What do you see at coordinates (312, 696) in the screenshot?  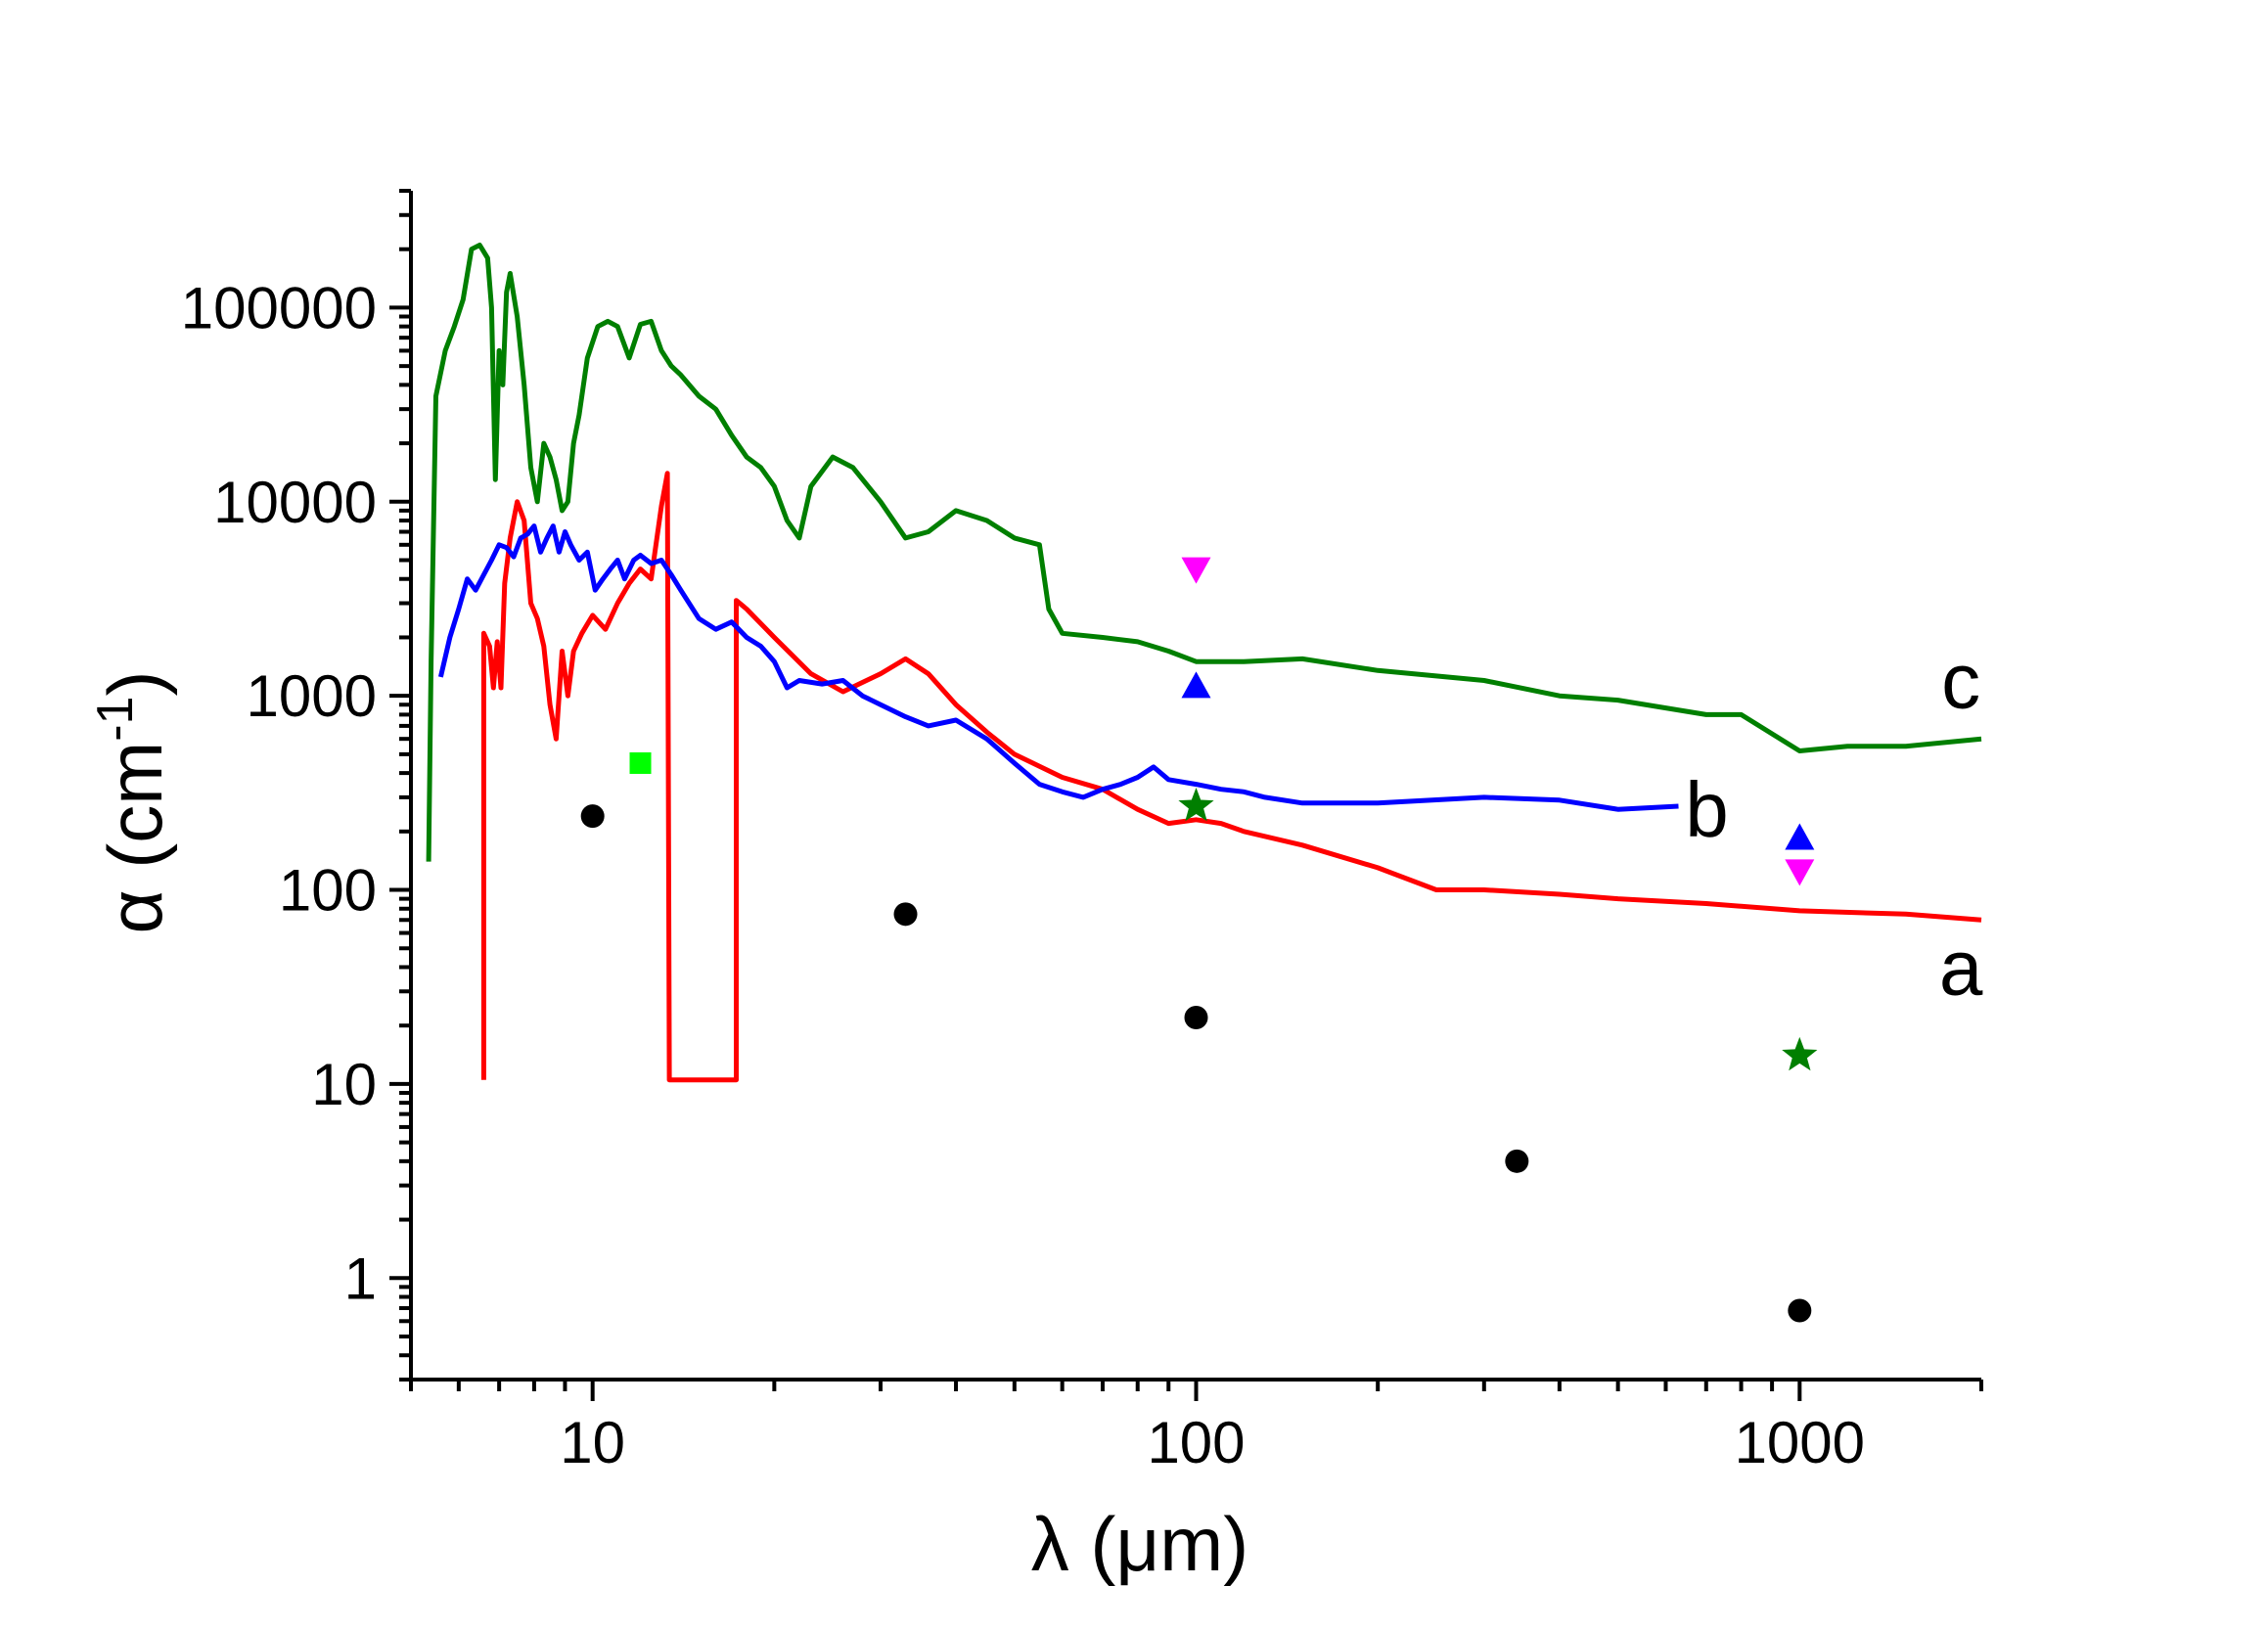 I see `y-tick-label: 1000` at bounding box center [312, 696].